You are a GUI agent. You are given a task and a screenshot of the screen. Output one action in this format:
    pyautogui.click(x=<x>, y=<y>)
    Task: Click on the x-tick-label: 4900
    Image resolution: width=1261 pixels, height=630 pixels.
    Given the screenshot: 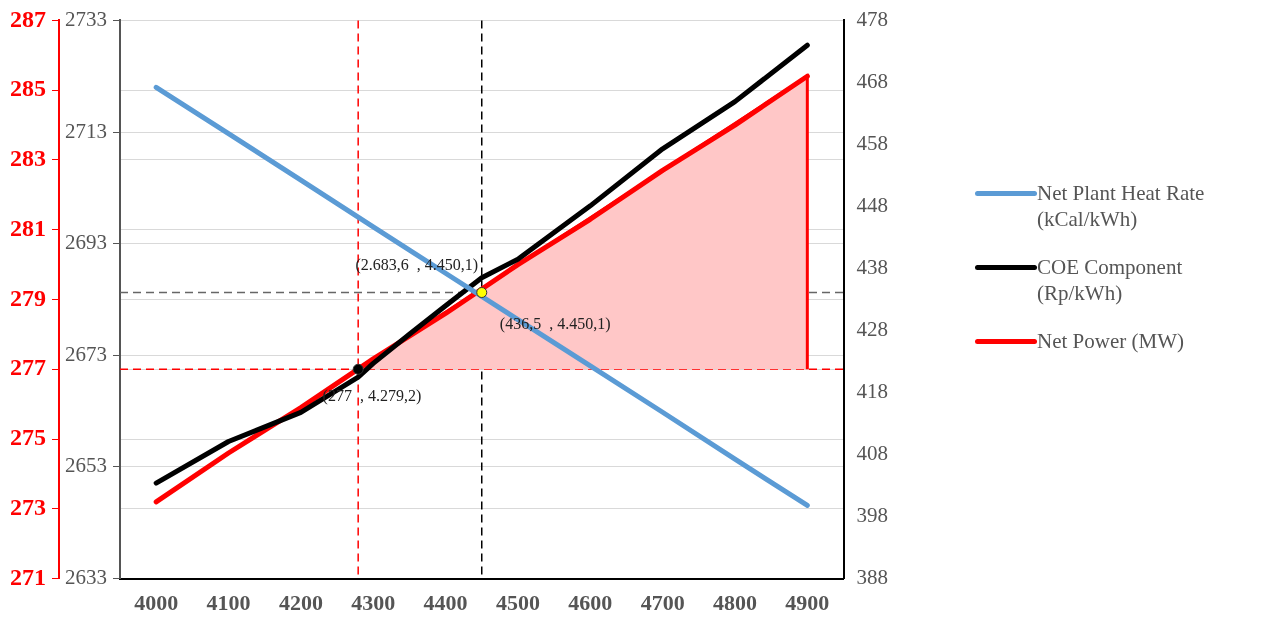 What is the action you would take?
    pyautogui.click(x=807, y=603)
    